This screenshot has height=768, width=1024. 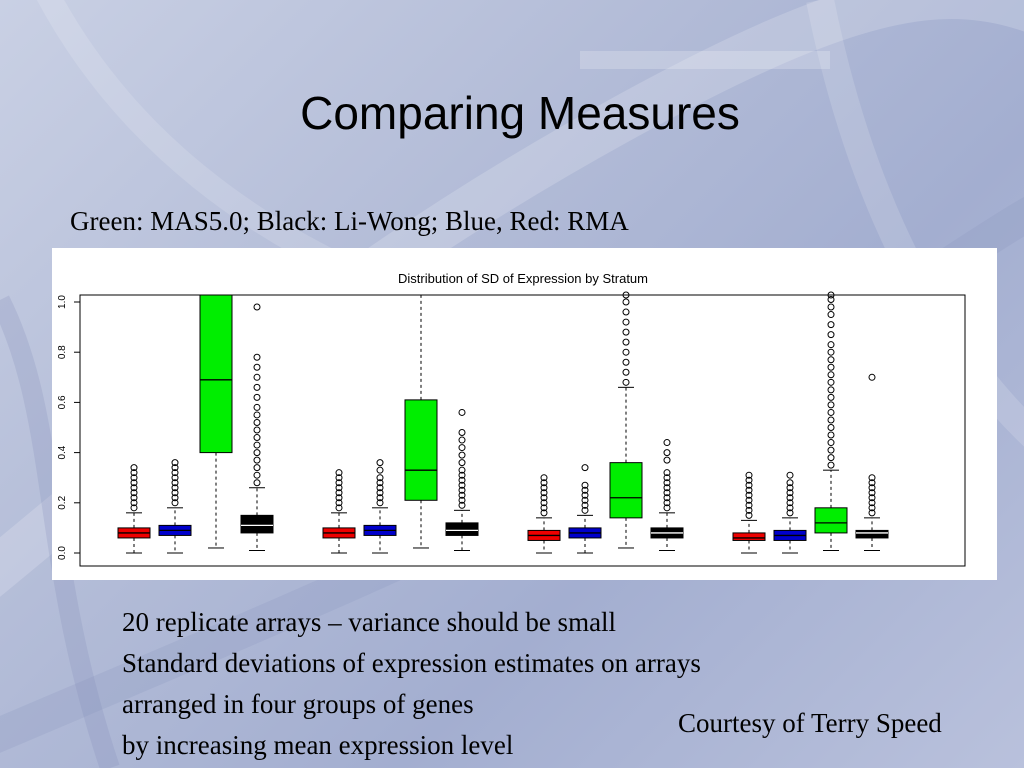 What do you see at coordinates (62, 452) in the screenshot?
I see `y-tick-label: 0.4` at bounding box center [62, 452].